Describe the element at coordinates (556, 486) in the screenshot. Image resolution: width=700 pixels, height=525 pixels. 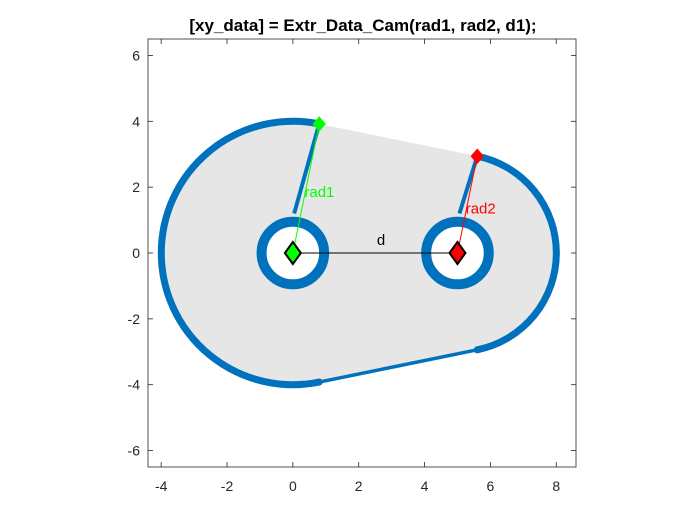
I see `x-tick-label: 8` at that location.